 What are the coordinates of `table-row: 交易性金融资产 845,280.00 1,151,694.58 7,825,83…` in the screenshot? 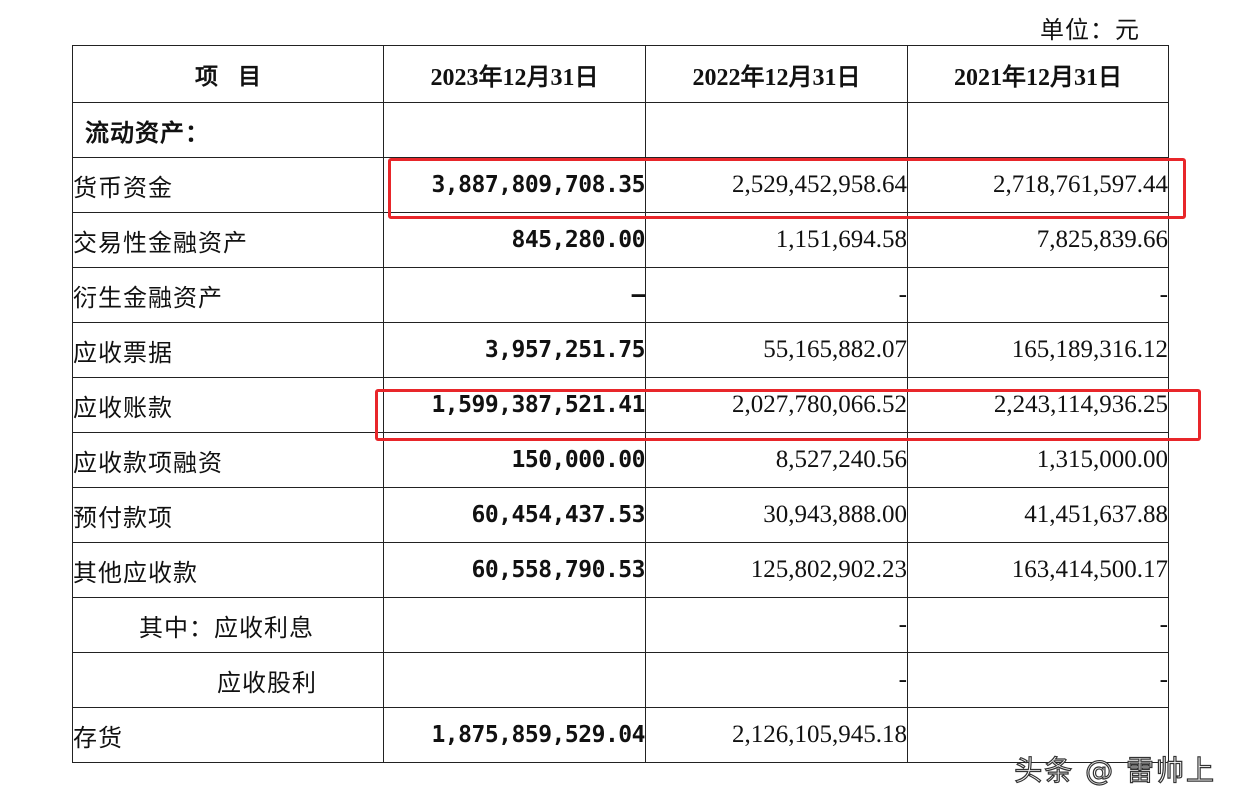 It's located at (620, 240).